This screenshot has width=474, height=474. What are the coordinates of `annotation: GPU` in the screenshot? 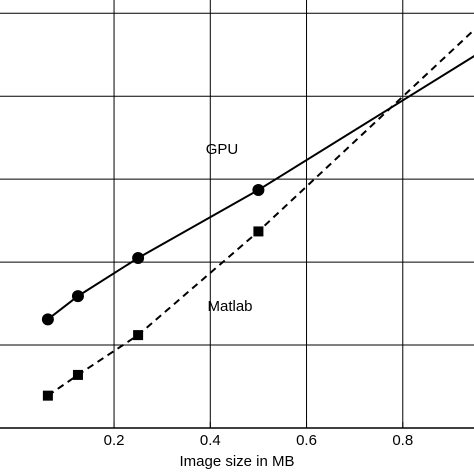 It's located at (222, 149).